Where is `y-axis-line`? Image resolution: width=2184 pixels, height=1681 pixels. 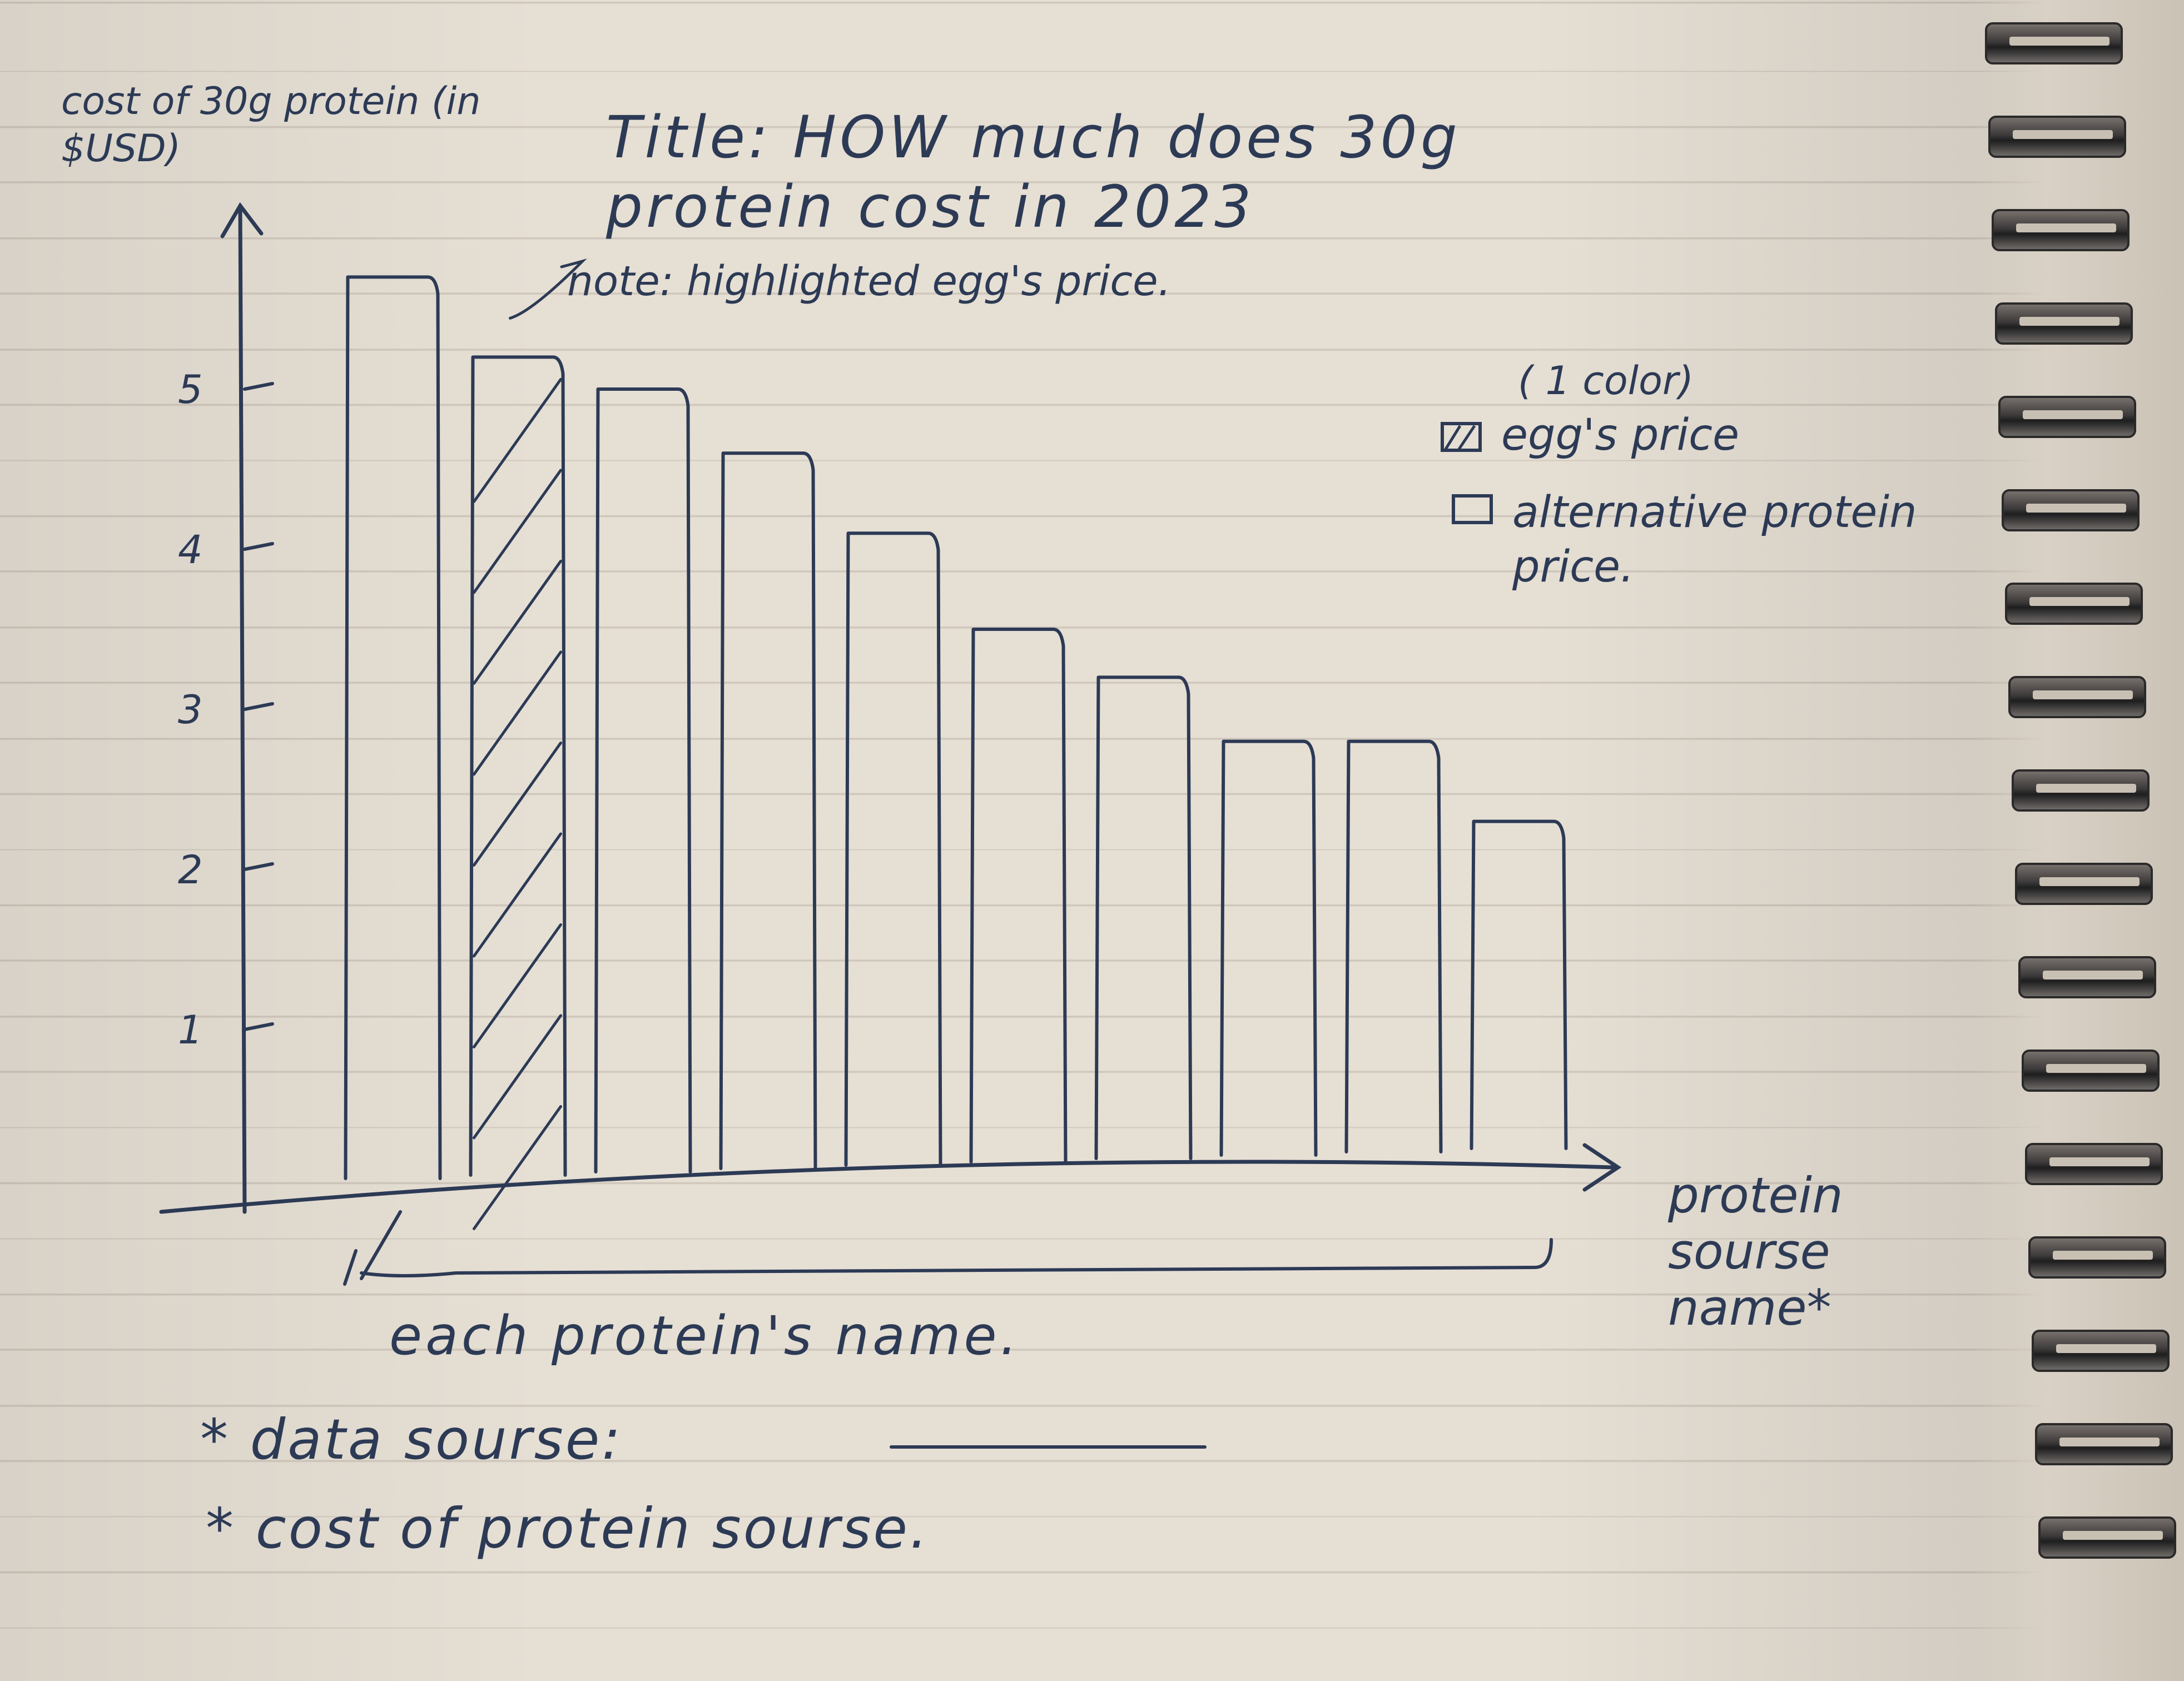
y-axis-line is located at coordinates (242, 708).